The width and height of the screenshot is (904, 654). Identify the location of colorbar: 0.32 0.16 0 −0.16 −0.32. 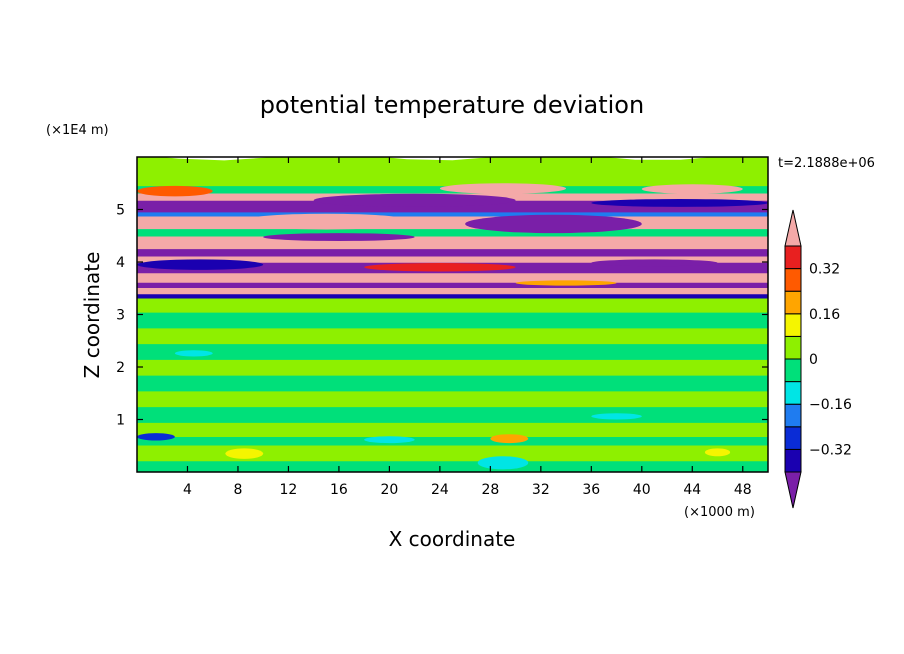
(818, 359).